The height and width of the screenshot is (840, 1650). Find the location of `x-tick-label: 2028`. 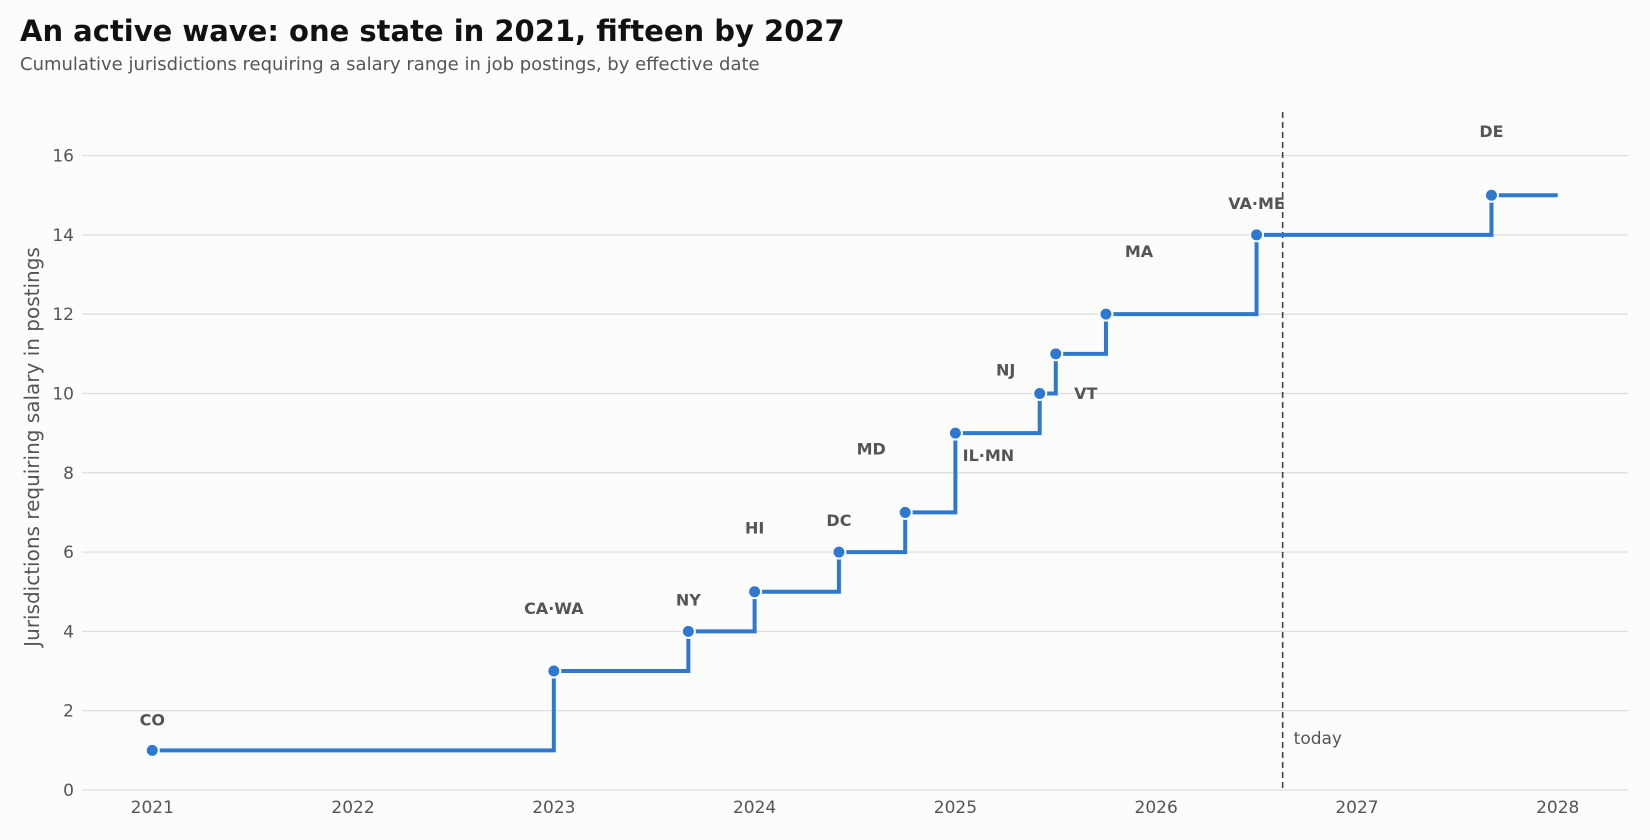

x-tick-label: 2028 is located at coordinates (1557, 808).